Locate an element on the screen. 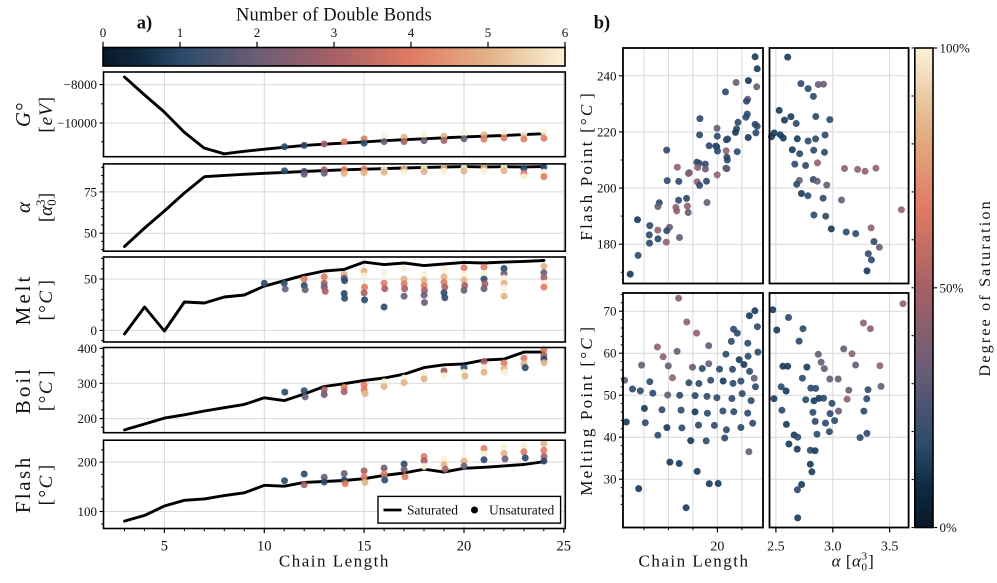 The width and height of the screenshot is (997, 583). svg-text: 300 is located at coordinates (88, 383).